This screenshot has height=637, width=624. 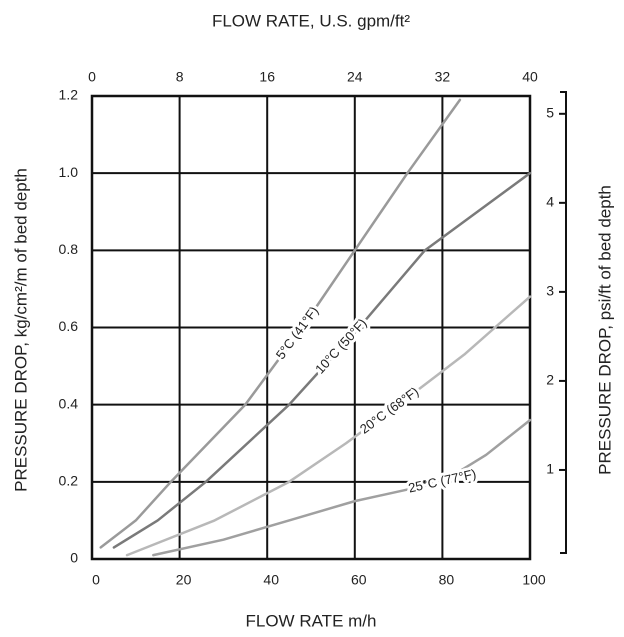 What do you see at coordinates (180, 77) in the screenshot?
I see `x2-tick-label: 8` at bounding box center [180, 77].